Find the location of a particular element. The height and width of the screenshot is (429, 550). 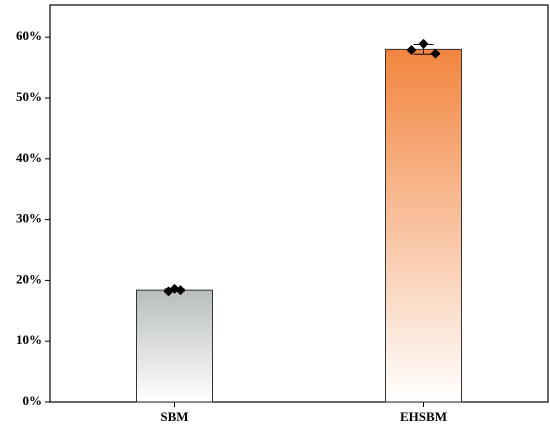

y-tick-label: 10% is located at coordinates (29, 339).